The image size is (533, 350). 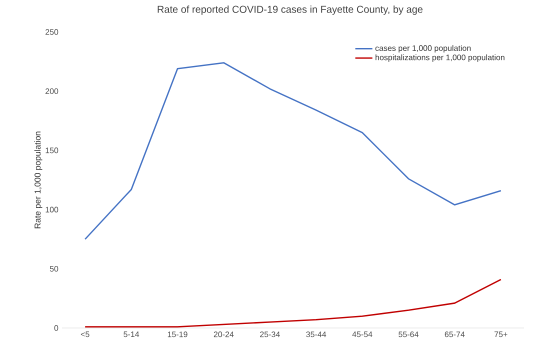 What do you see at coordinates (501, 335) in the screenshot?
I see `x-tick-label: 75+` at bounding box center [501, 335].